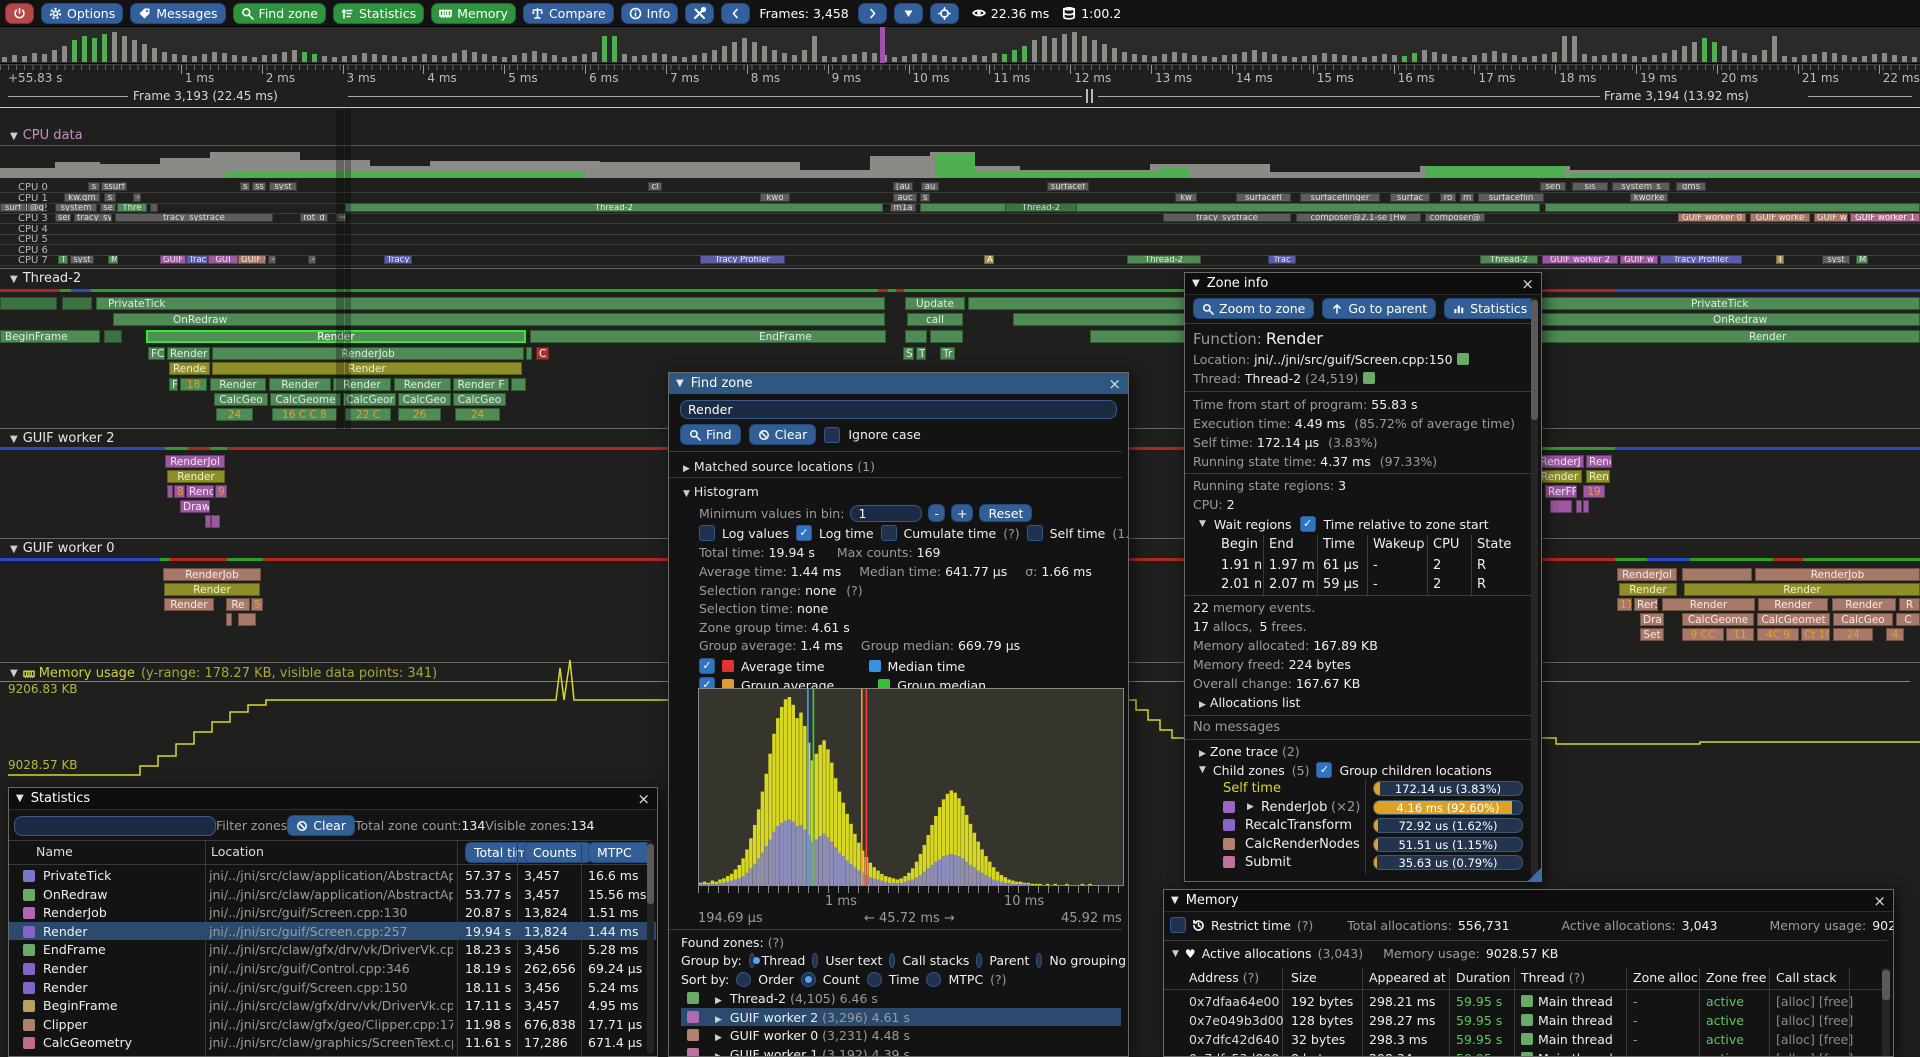 The height and width of the screenshot is (1057, 1920). What do you see at coordinates (1649, 197) in the screenshot?
I see `cpu-zone: kworke` at bounding box center [1649, 197].